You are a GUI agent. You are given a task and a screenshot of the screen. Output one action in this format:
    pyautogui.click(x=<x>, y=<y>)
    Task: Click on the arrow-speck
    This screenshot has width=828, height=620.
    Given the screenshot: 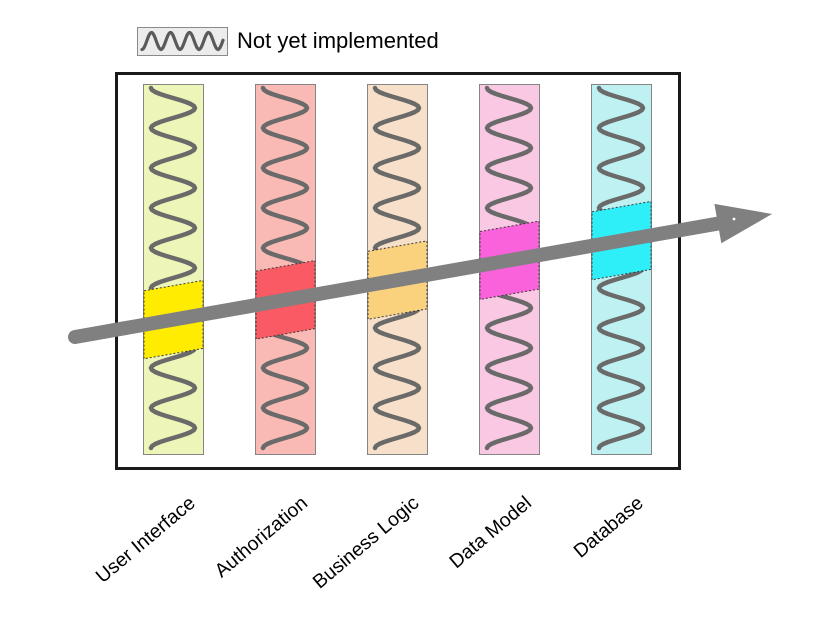 What is the action you would take?
    pyautogui.click(x=734, y=219)
    